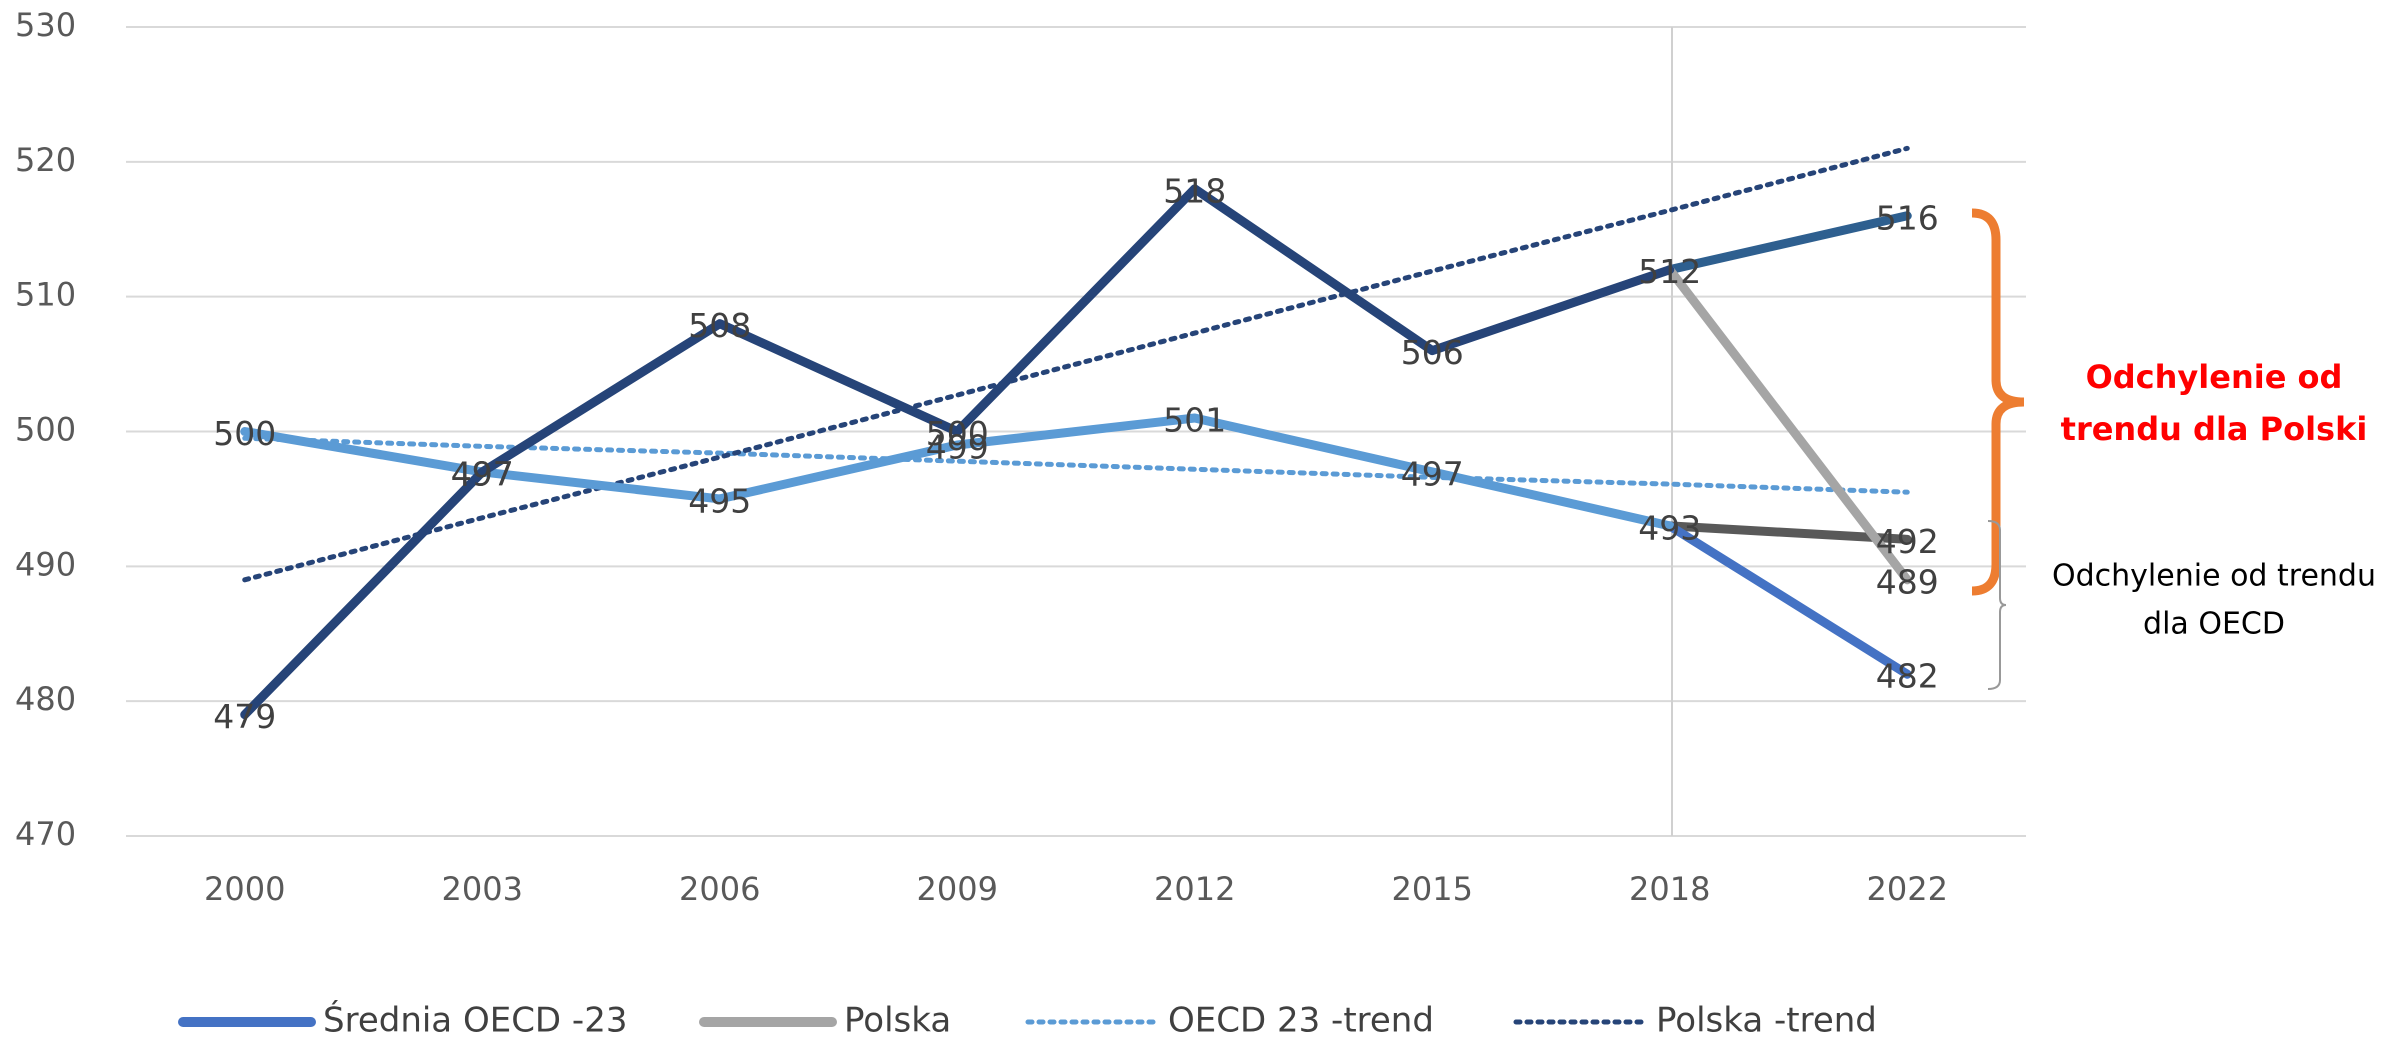 This screenshot has height=1041, width=2389. What do you see at coordinates (1301, 1021) in the screenshot?
I see `legend-label: OECD 23 -trend` at bounding box center [1301, 1021].